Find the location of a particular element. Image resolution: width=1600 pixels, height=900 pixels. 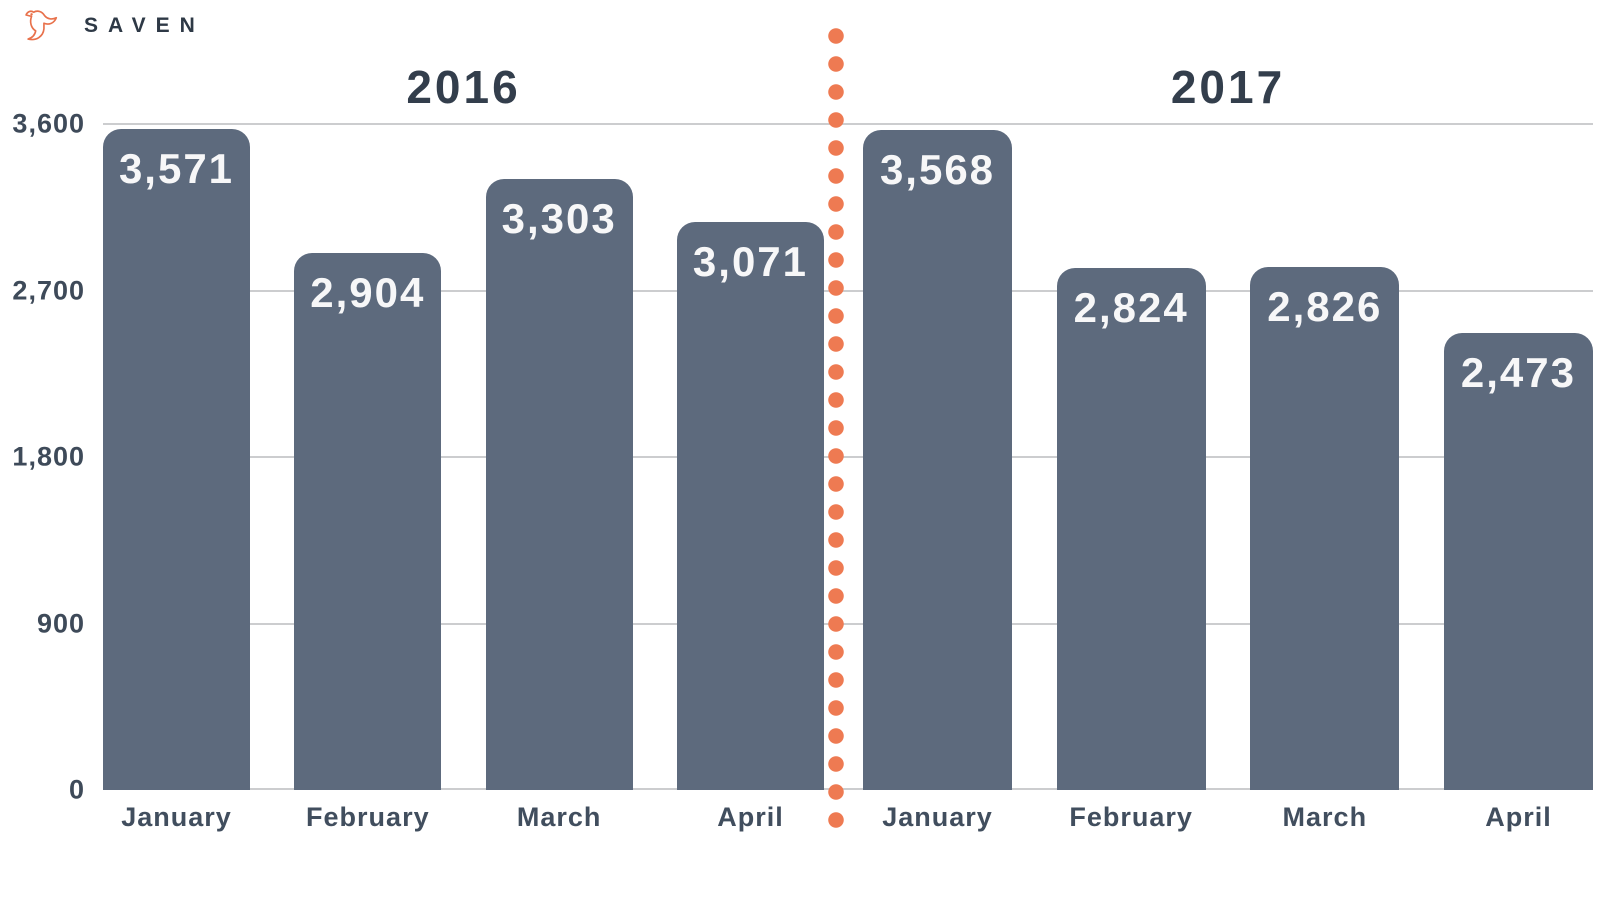

x-axis-label-2016-april: April is located at coordinates (750, 817).